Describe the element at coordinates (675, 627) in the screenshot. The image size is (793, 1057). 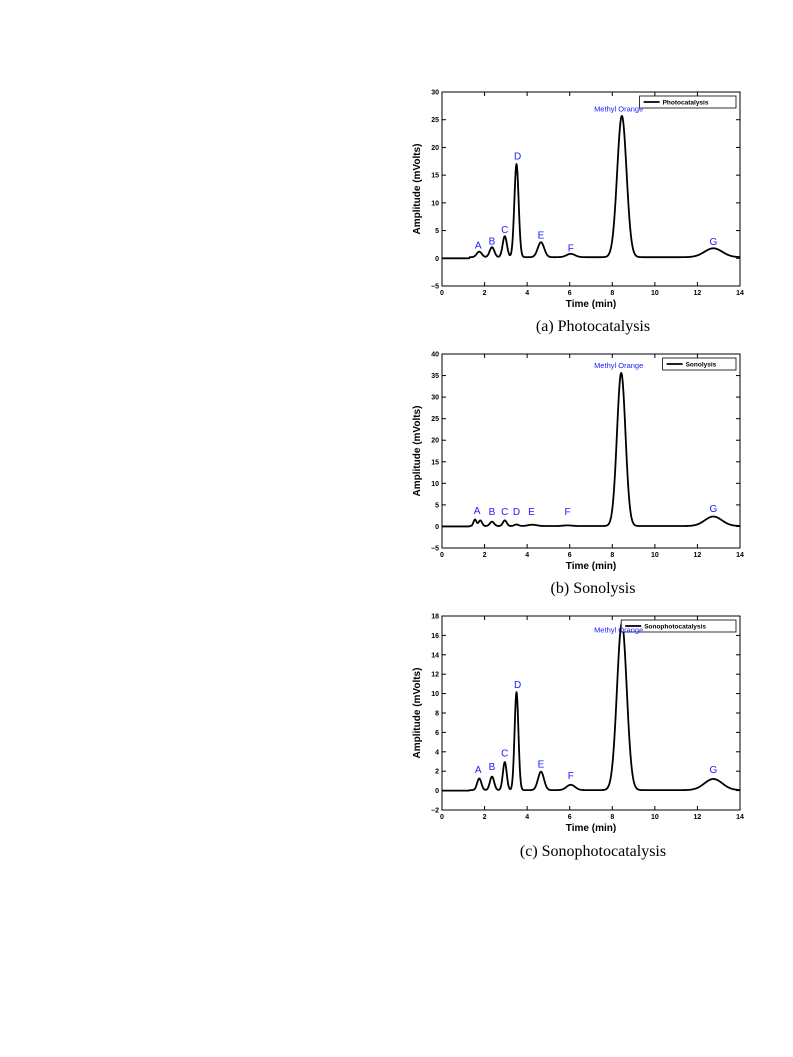
I see `legend-label: Sonophotocatalysis` at that location.